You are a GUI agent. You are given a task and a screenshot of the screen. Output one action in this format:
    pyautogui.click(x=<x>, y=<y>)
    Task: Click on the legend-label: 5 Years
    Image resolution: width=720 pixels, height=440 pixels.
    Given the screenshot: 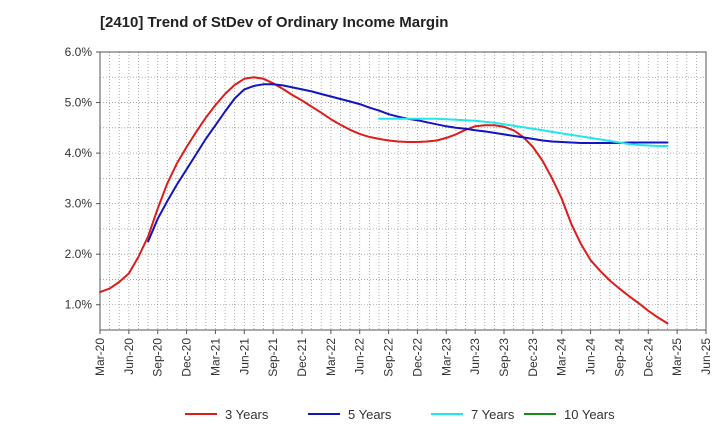 What is the action you would take?
    pyautogui.click(x=370, y=414)
    